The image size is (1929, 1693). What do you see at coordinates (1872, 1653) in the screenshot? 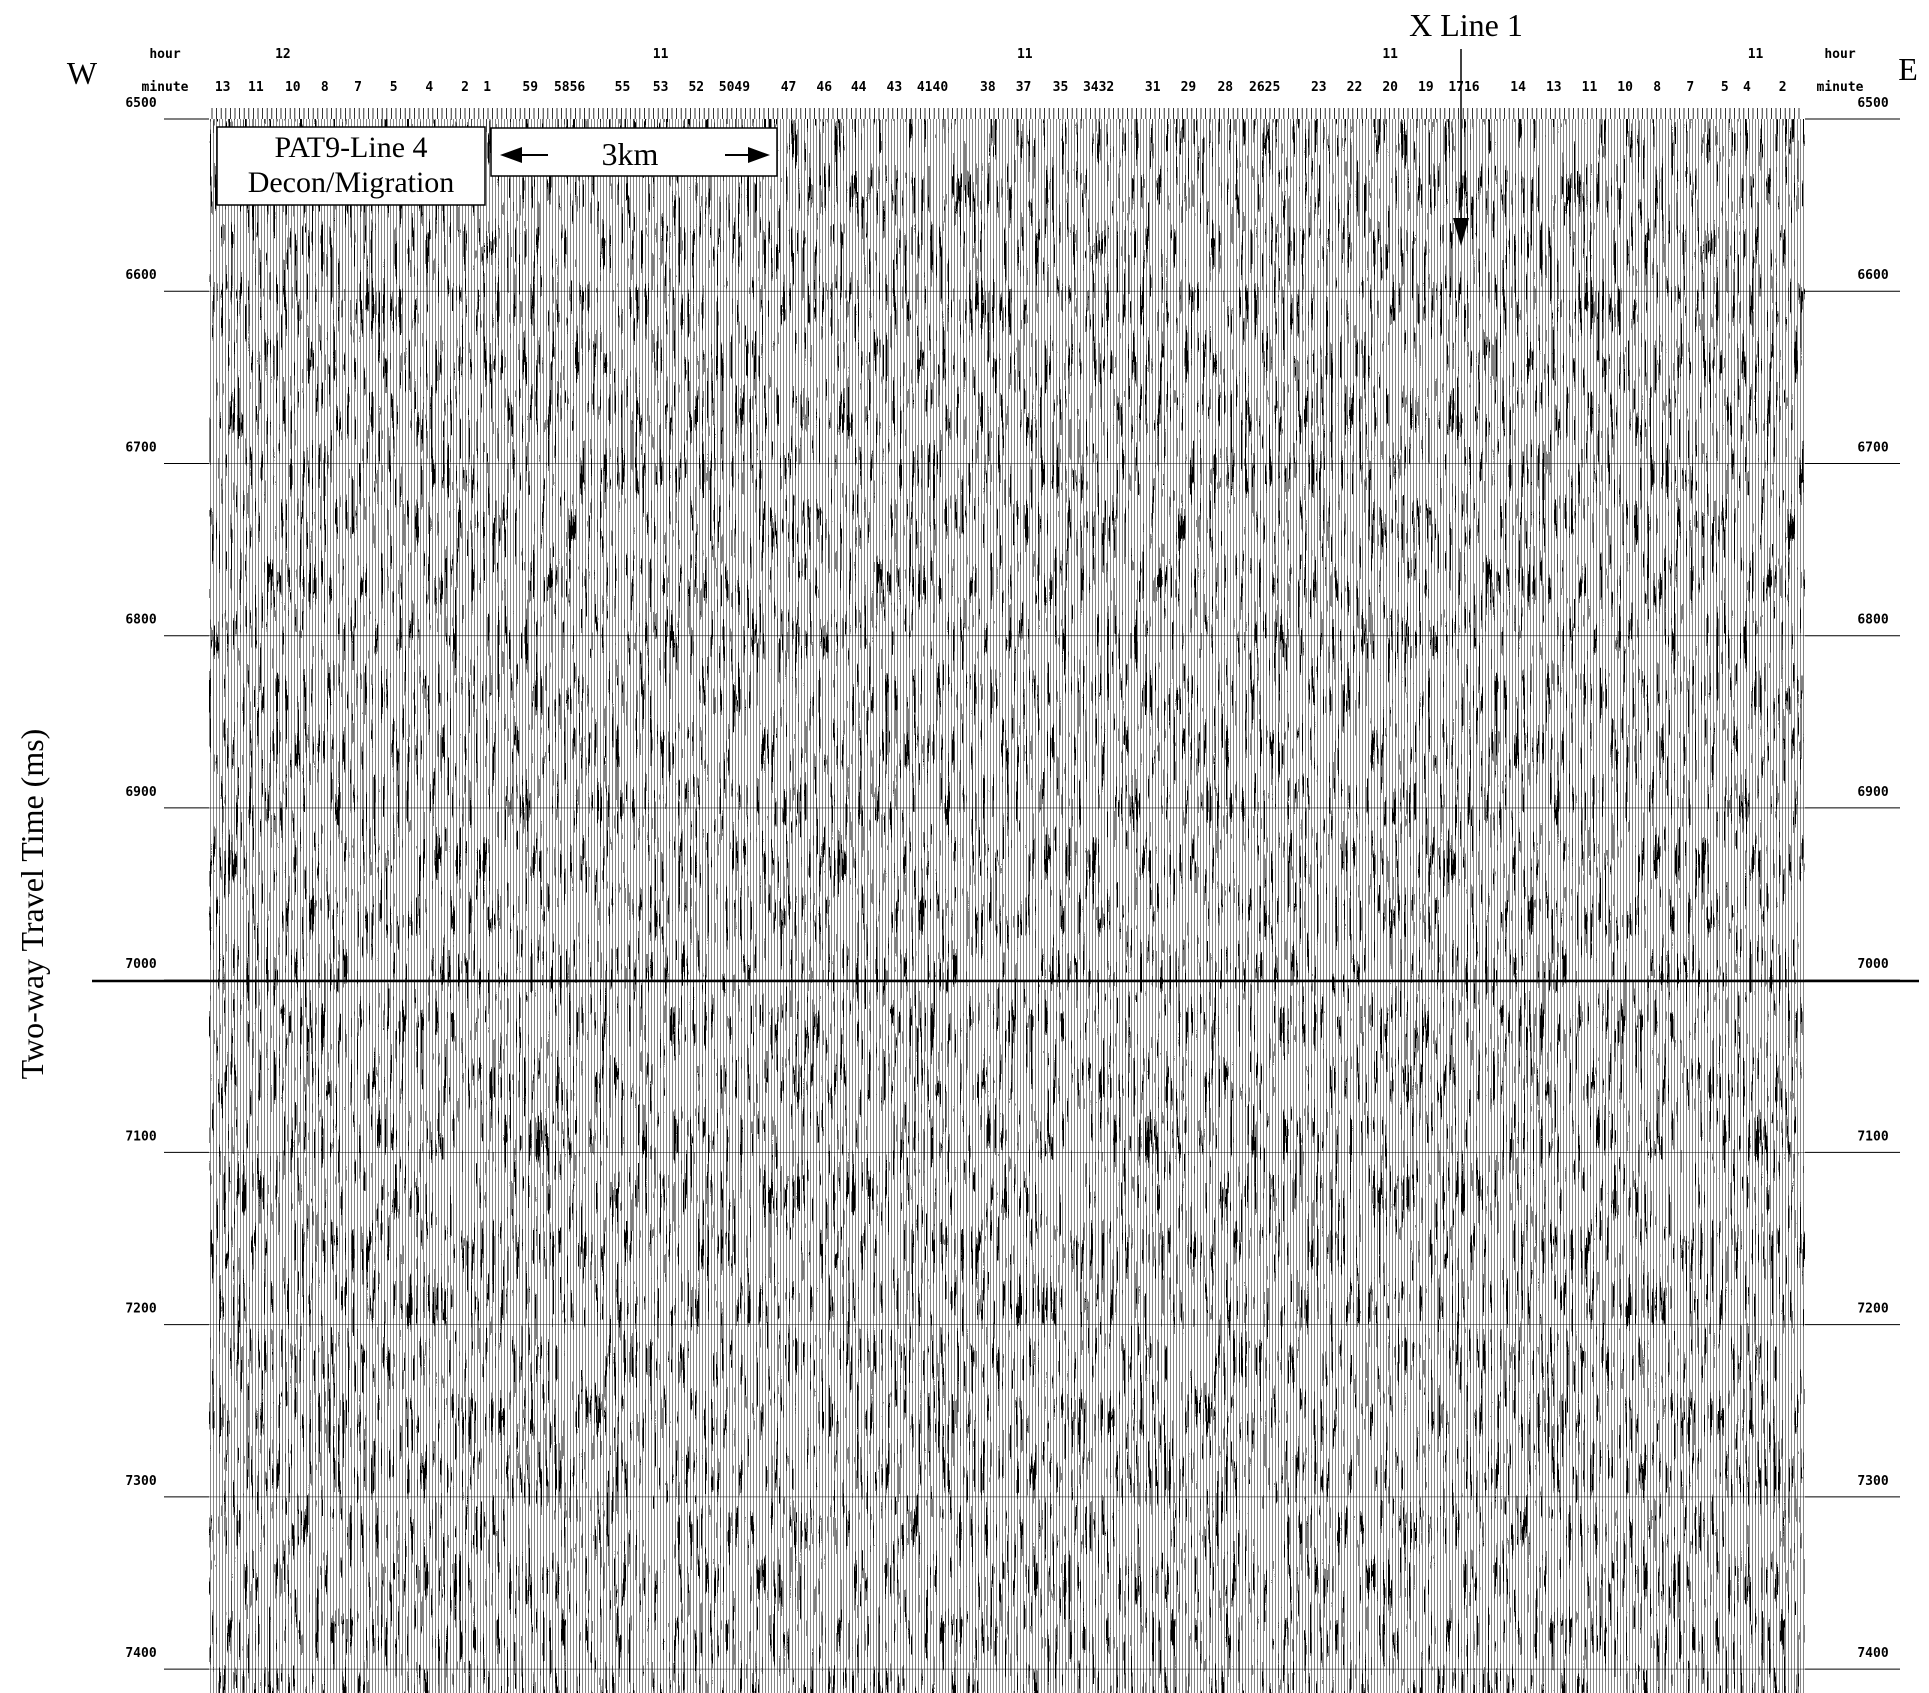
I see `y-tick-label-right: 7400` at bounding box center [1872, 1653].